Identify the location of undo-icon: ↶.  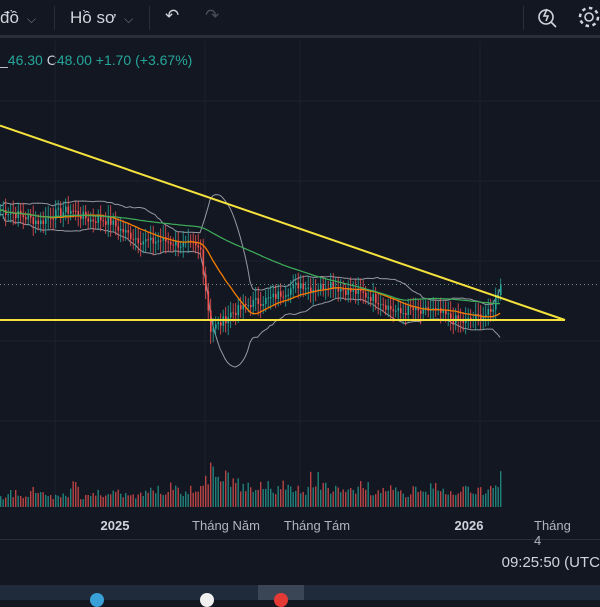
(172, 15).